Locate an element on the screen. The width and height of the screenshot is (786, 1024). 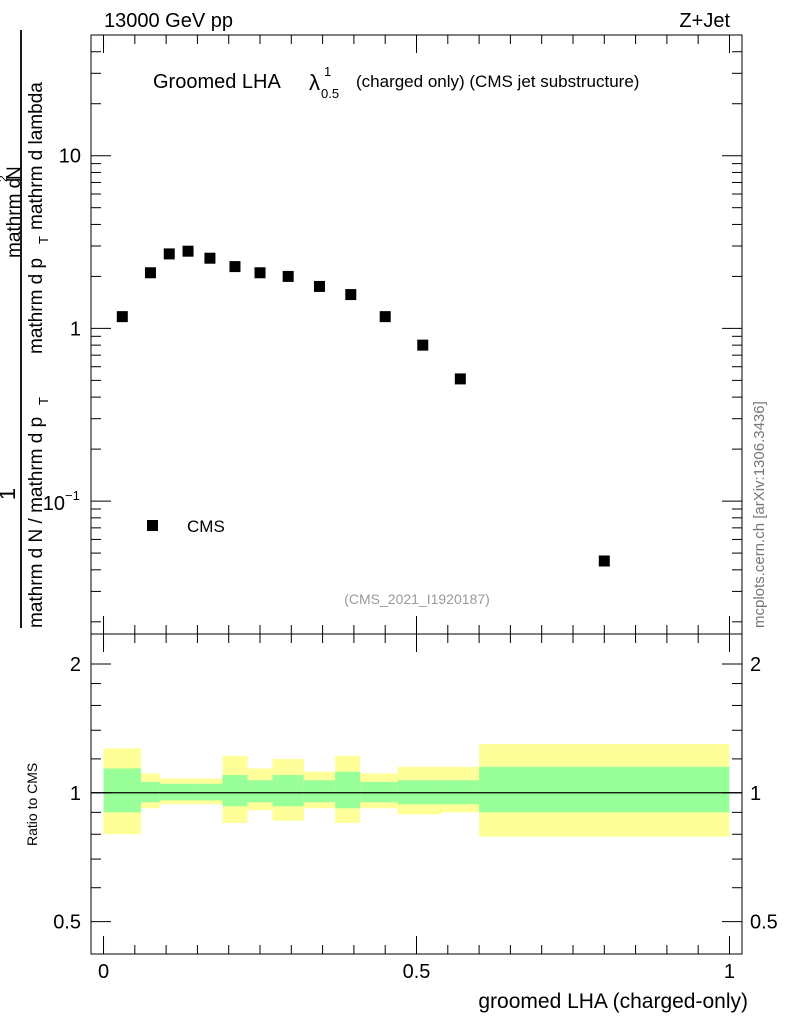
ylabel-denominator: mathrm d p is located at coordinates (36, 306).